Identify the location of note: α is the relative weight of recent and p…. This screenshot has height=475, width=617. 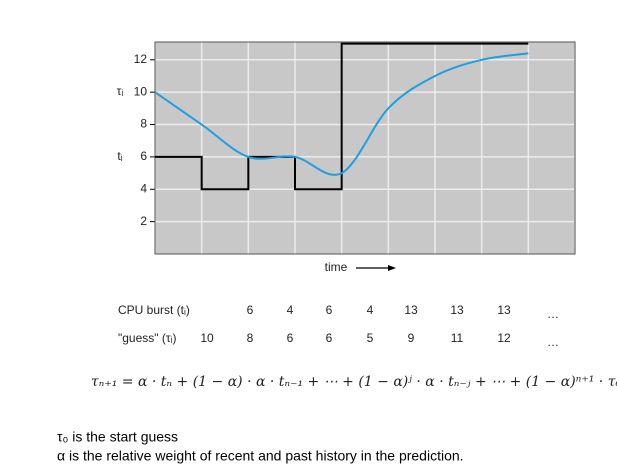
(260, 456).